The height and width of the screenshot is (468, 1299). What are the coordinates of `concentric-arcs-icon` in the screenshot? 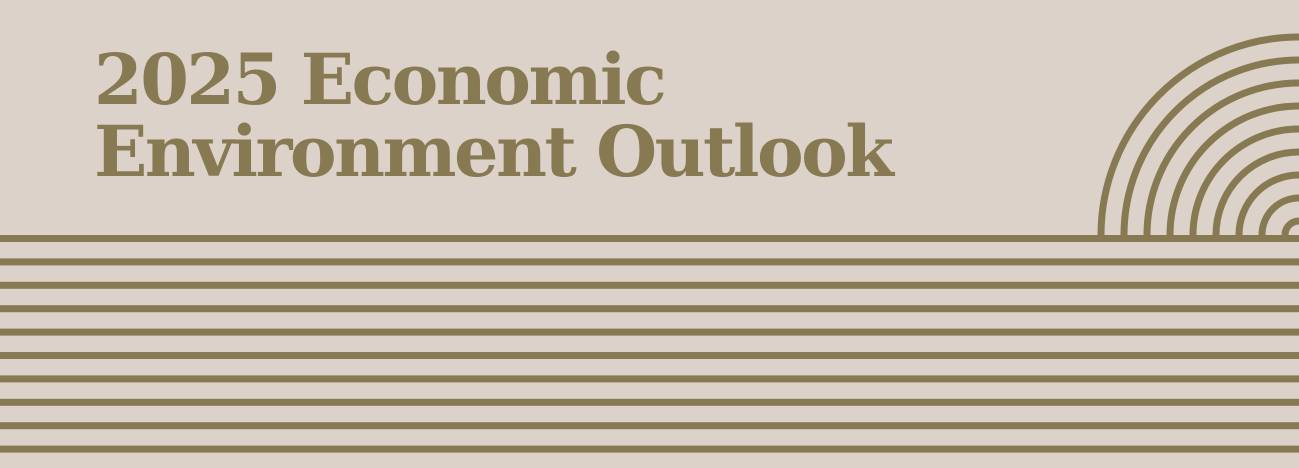 It's located at (1198, 134).